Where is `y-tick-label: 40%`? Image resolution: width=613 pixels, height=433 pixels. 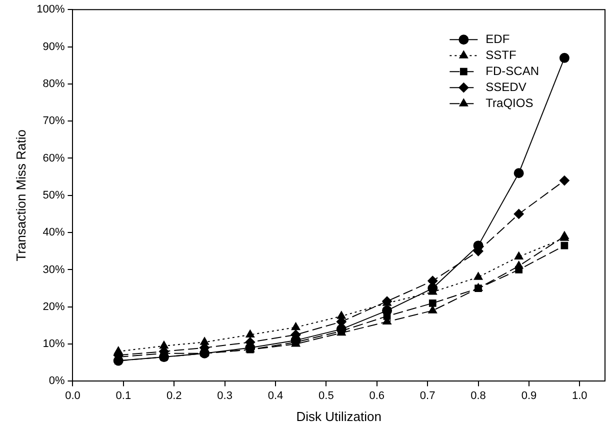 y-tick-label: 40% is located at coordinates (53, 232).